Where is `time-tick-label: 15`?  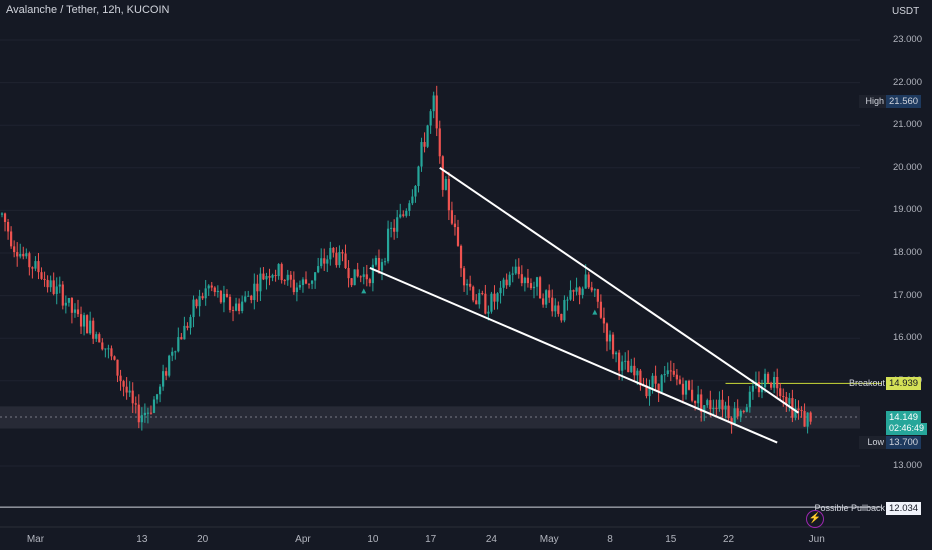 time-tick-label: 15 is located at coordinates (671, 539).